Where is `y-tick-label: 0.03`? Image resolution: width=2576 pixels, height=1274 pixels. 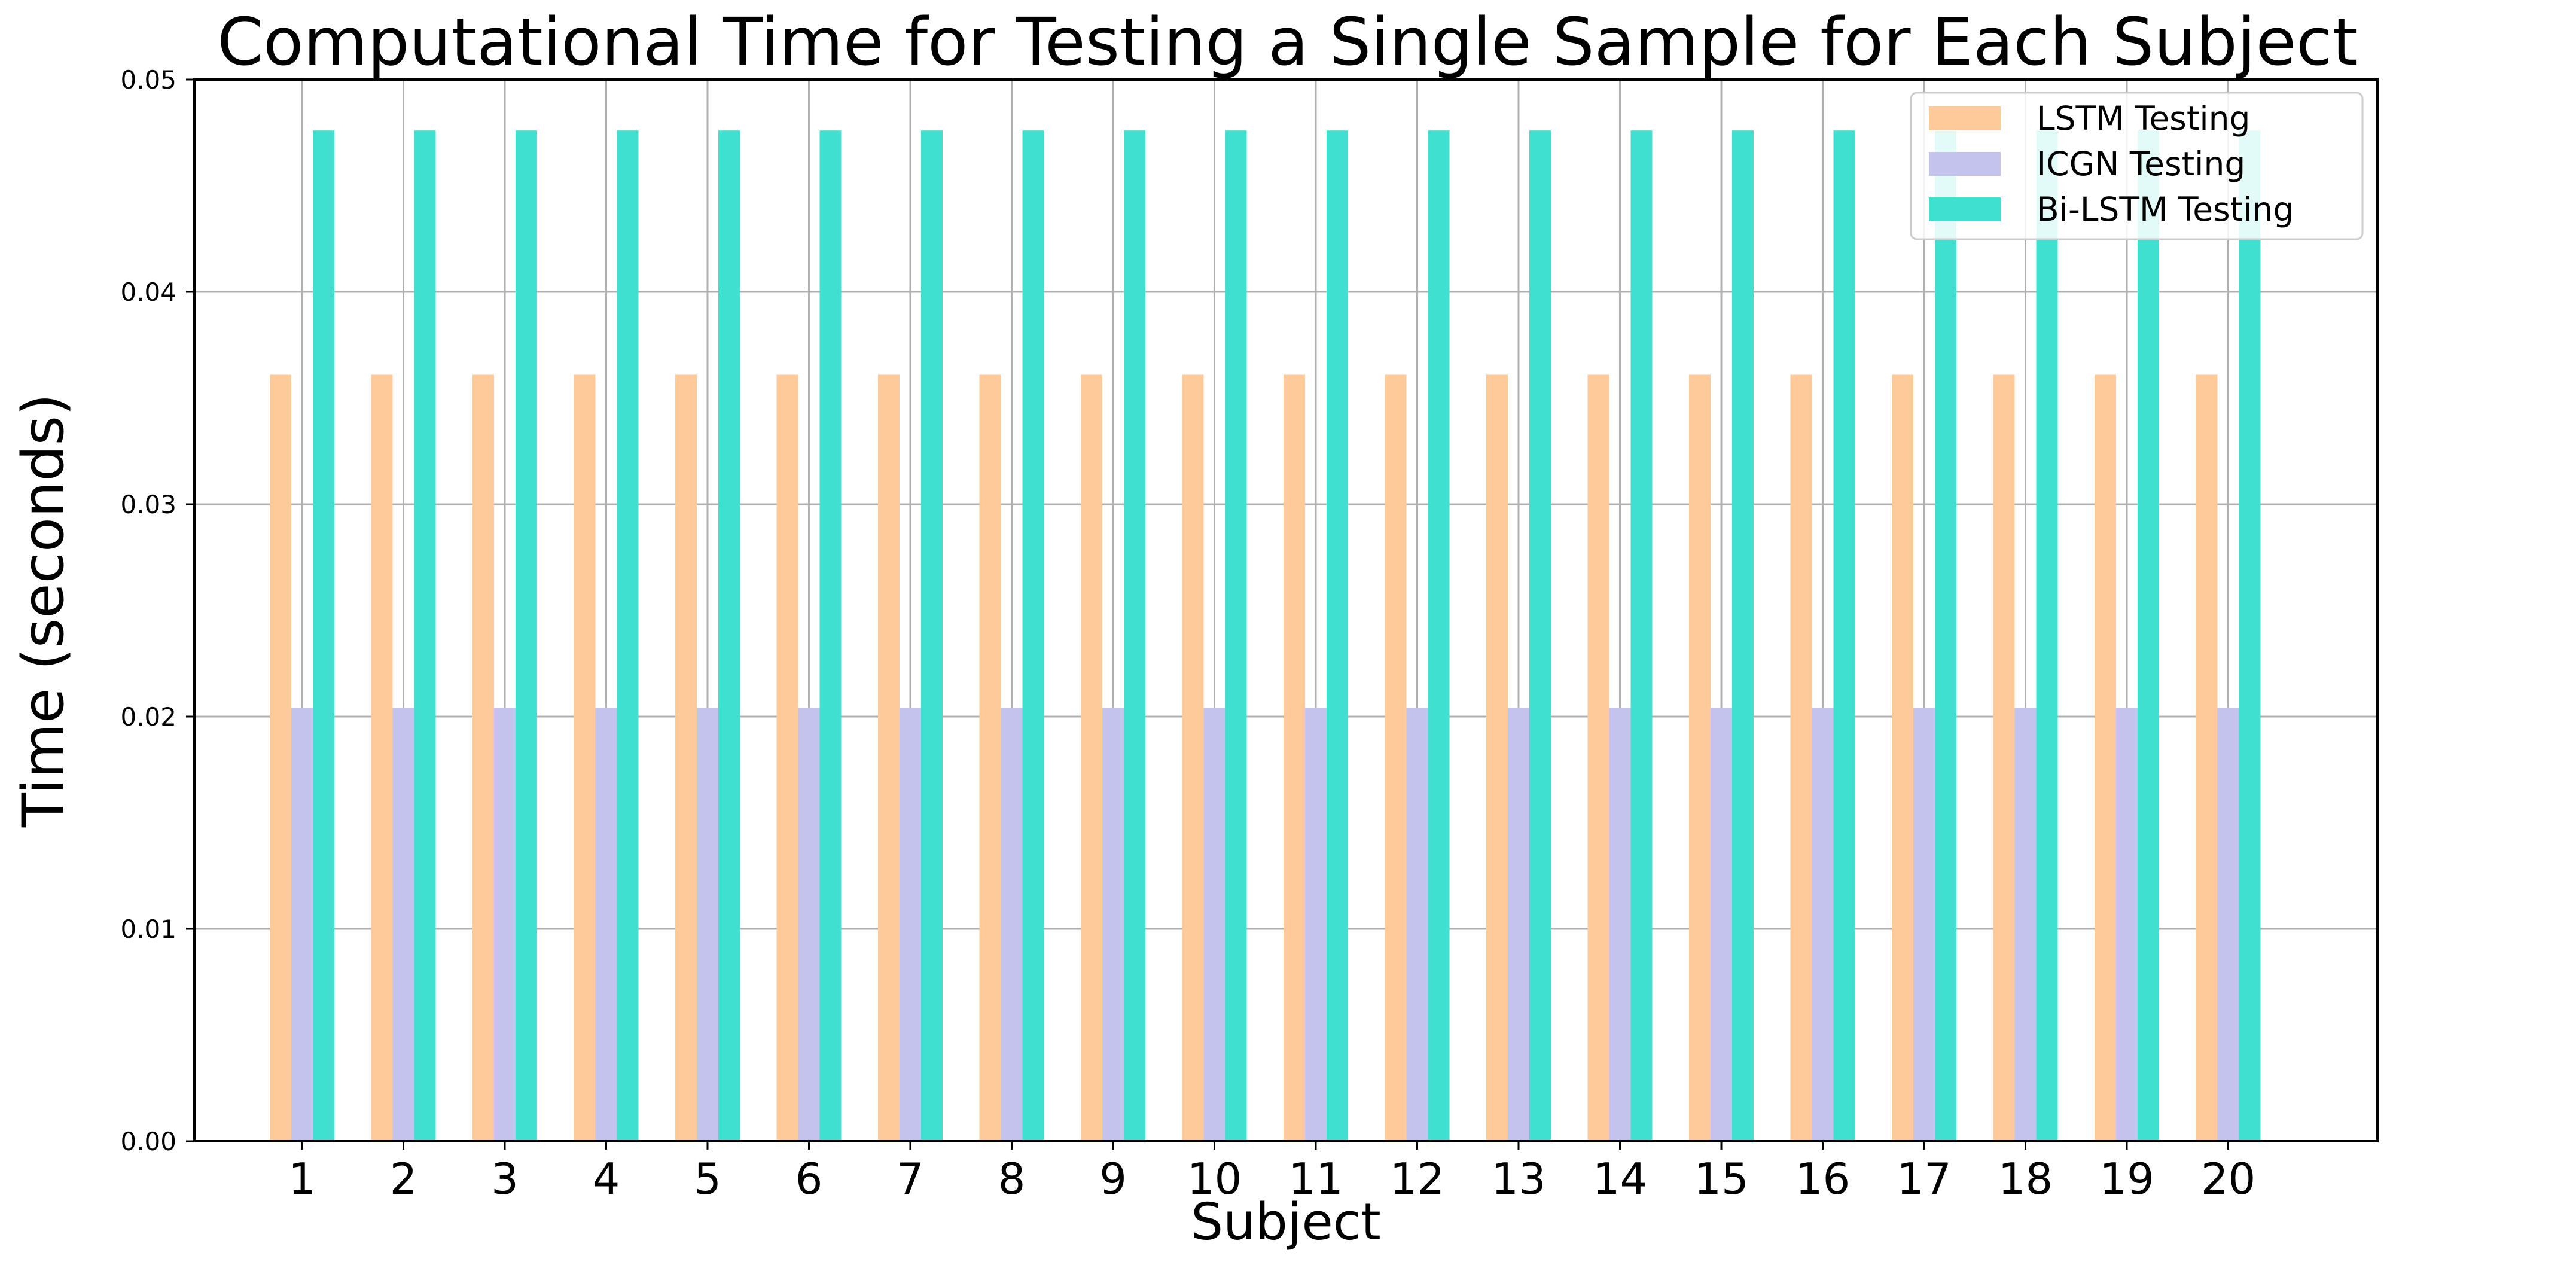
y-tick-label: 0.03 is located at coordinates (148, 504).